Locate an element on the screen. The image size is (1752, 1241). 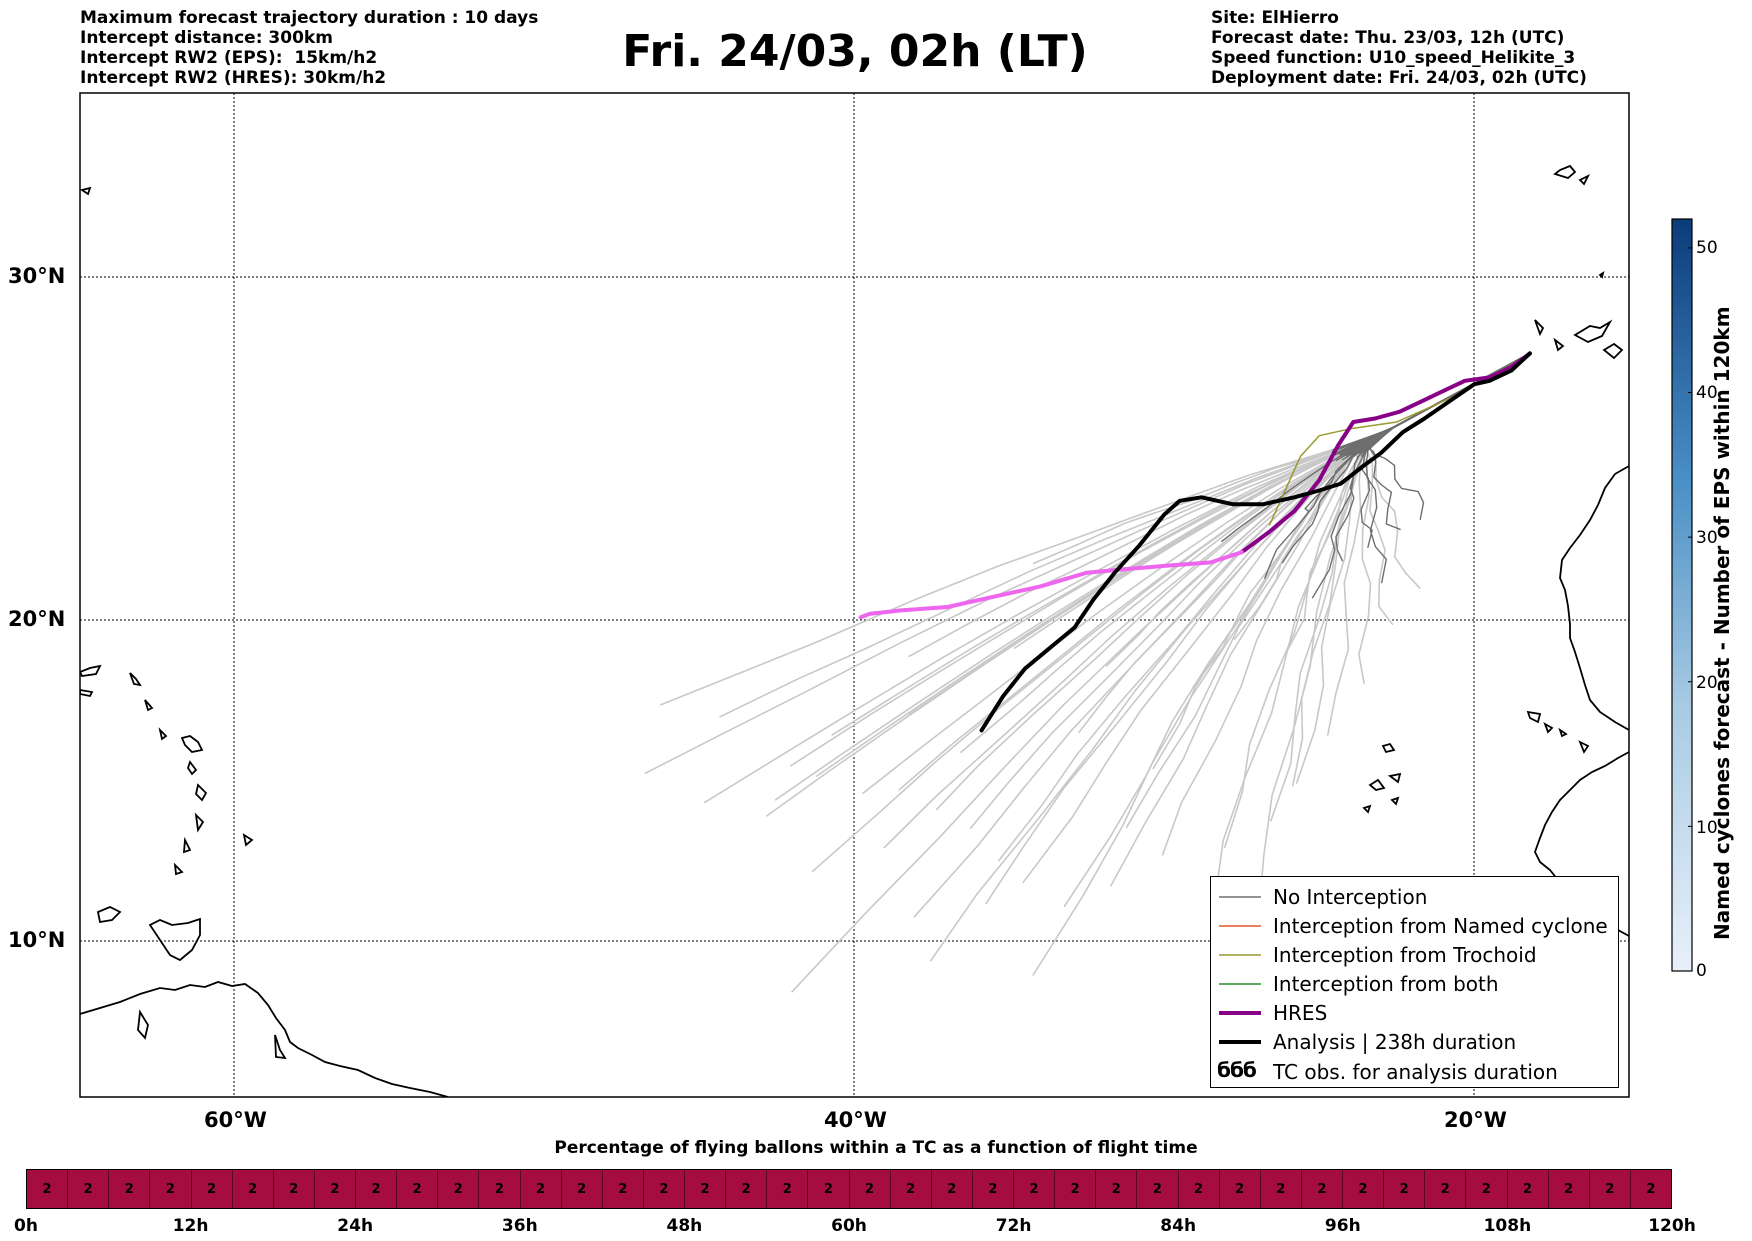
strip-time-label: 120h is located at coordinates (1672, 1226).